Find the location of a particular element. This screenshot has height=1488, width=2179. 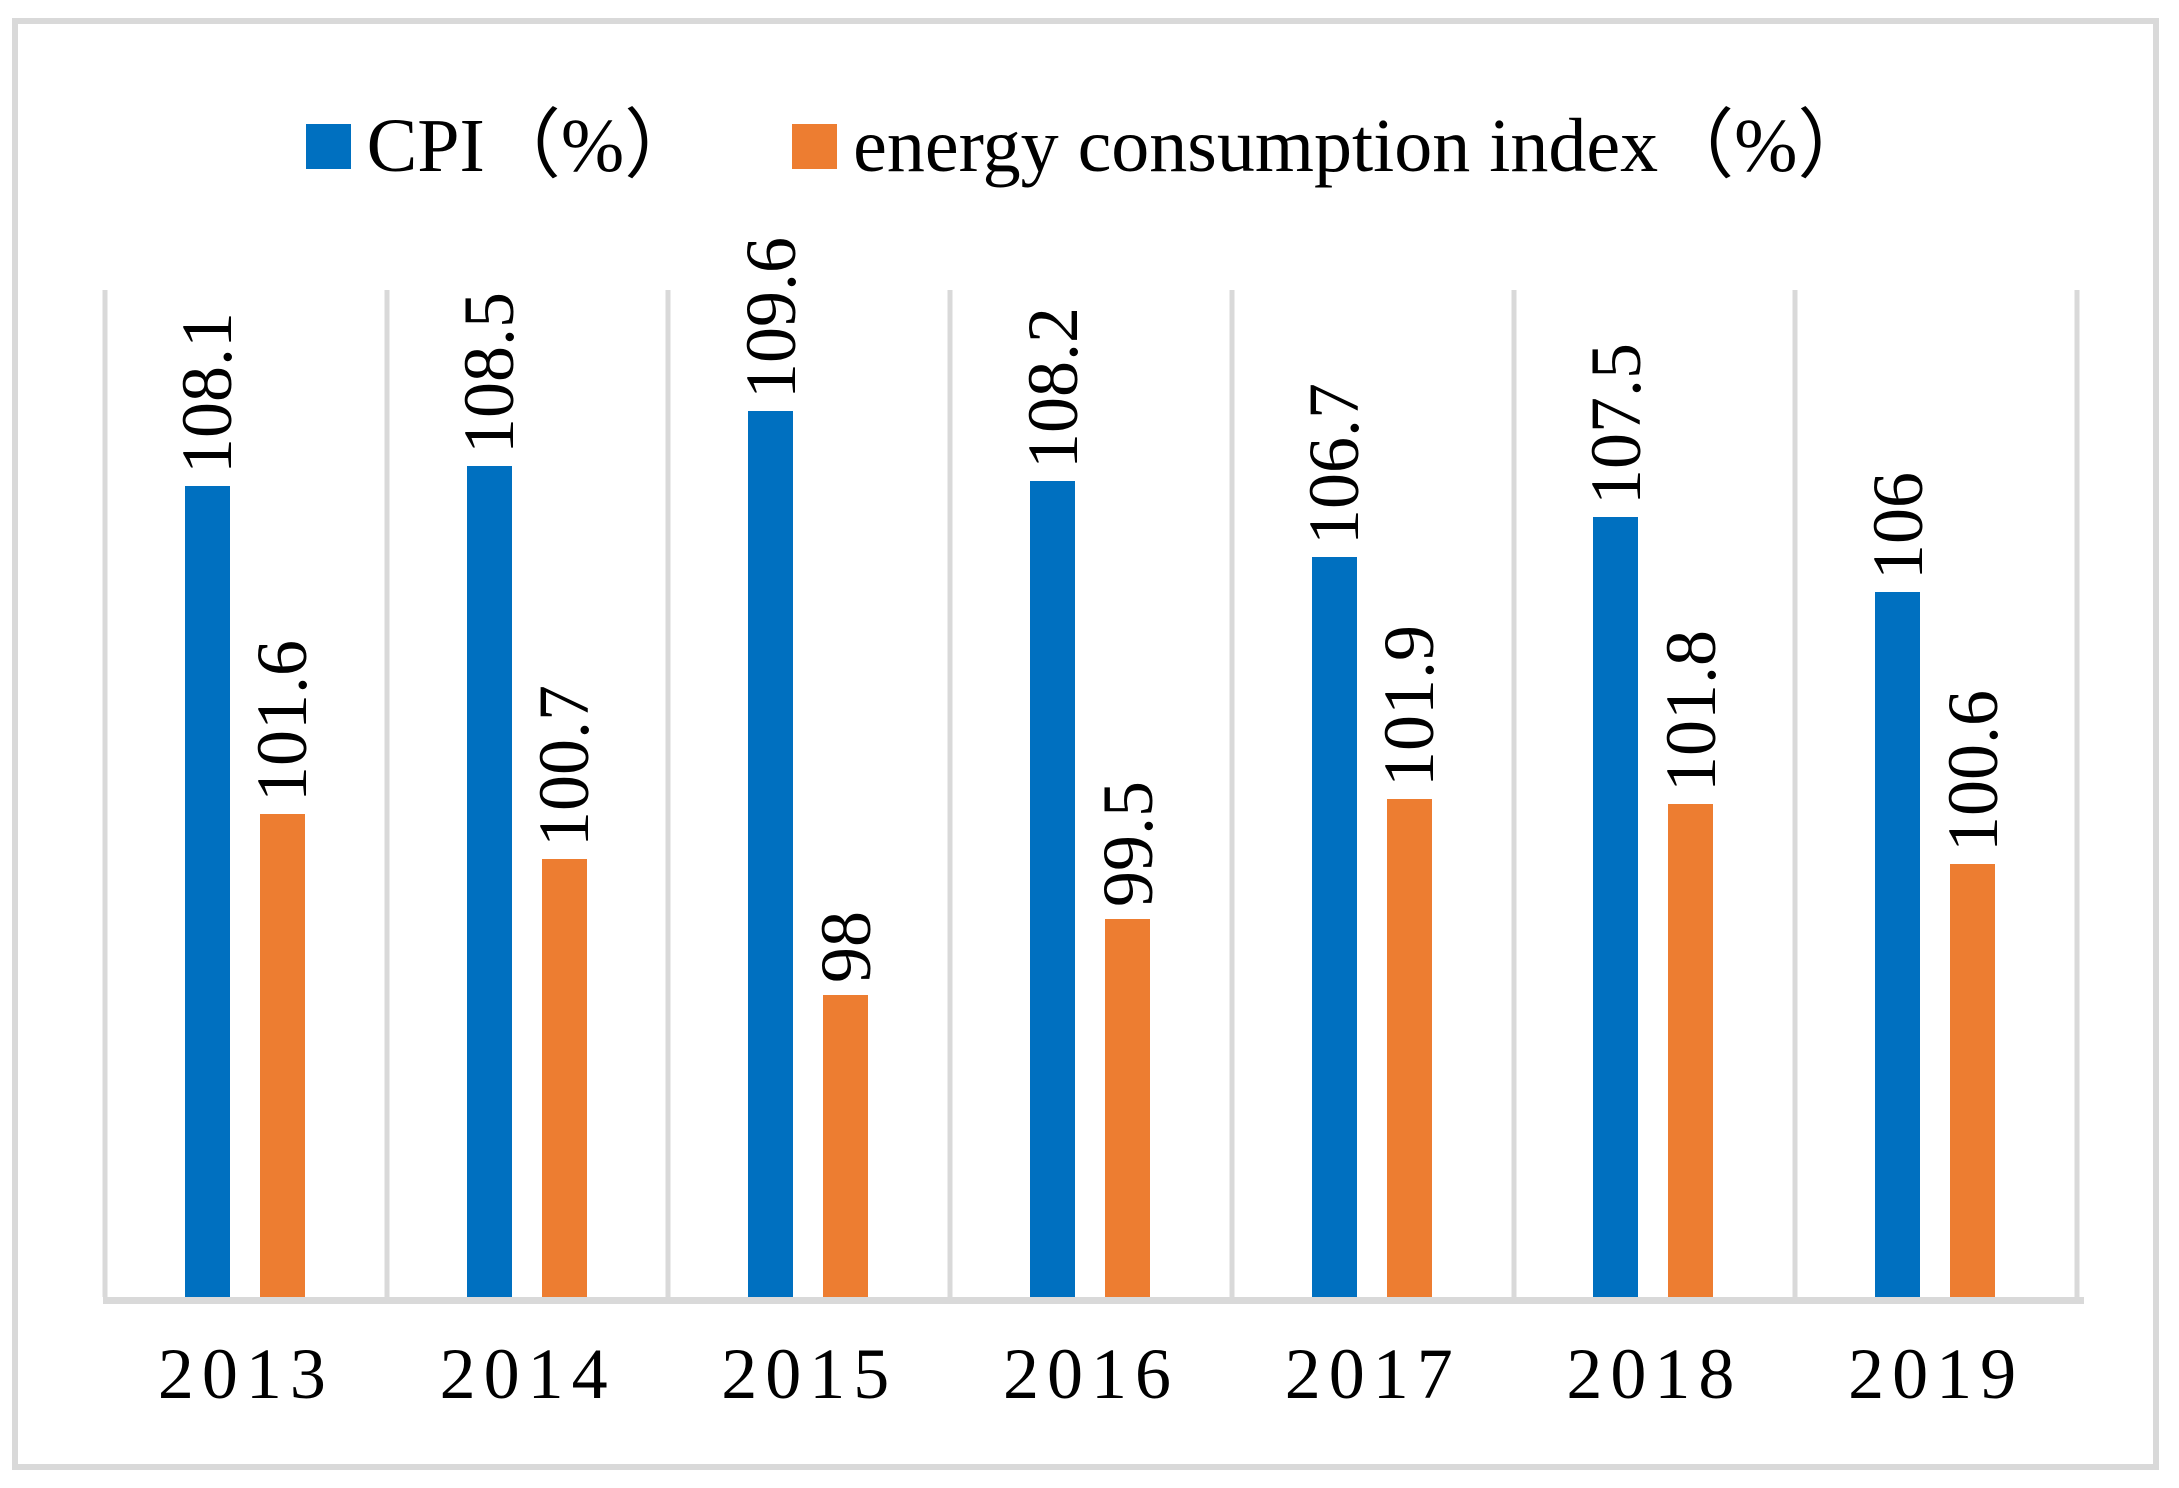

legend: CPI（%） energy consumption index（%） is located at coordinates (1089, 146).